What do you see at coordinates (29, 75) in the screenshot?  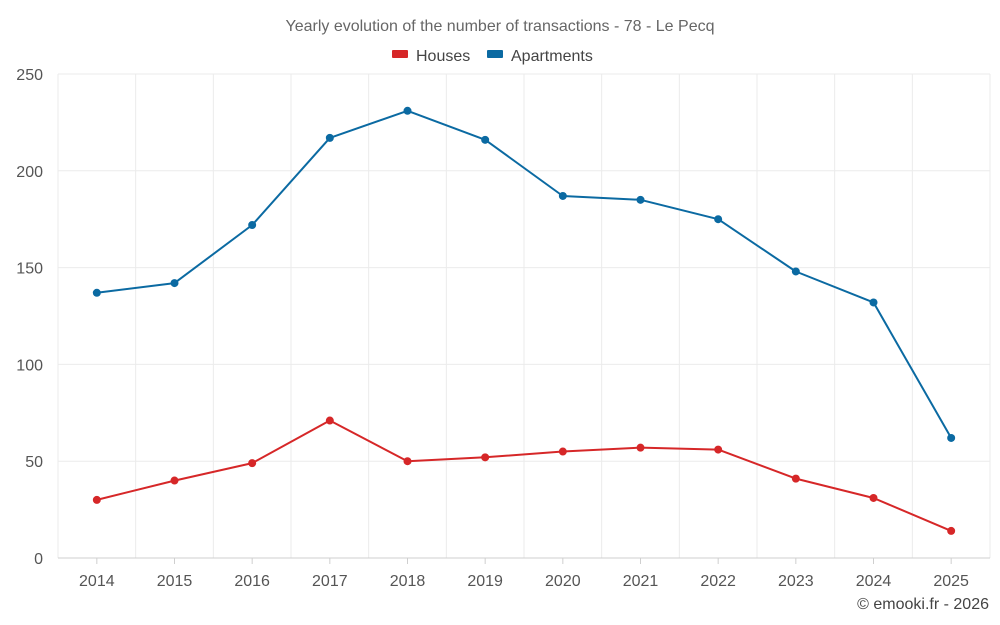 I see `y-tick-label: 250` at bounding box center [29, 75].